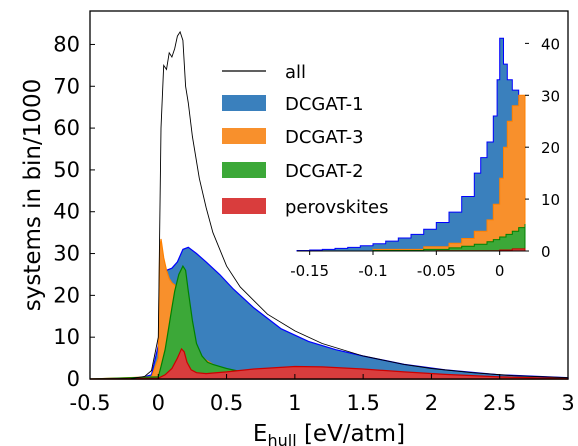 The image size is (578, 446). Describe the element at coordinates (336, 207) in the screenshot. I see `legend-label-perovskites: perovskites` at that location.